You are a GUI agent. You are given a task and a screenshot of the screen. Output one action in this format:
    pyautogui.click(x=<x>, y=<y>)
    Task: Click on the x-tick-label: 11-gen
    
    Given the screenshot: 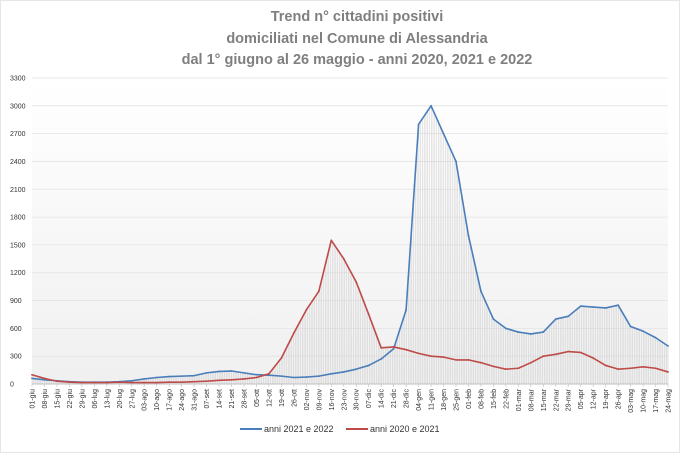 What is the action you would take?
    pyautogui.click(x=432, y=399)
    